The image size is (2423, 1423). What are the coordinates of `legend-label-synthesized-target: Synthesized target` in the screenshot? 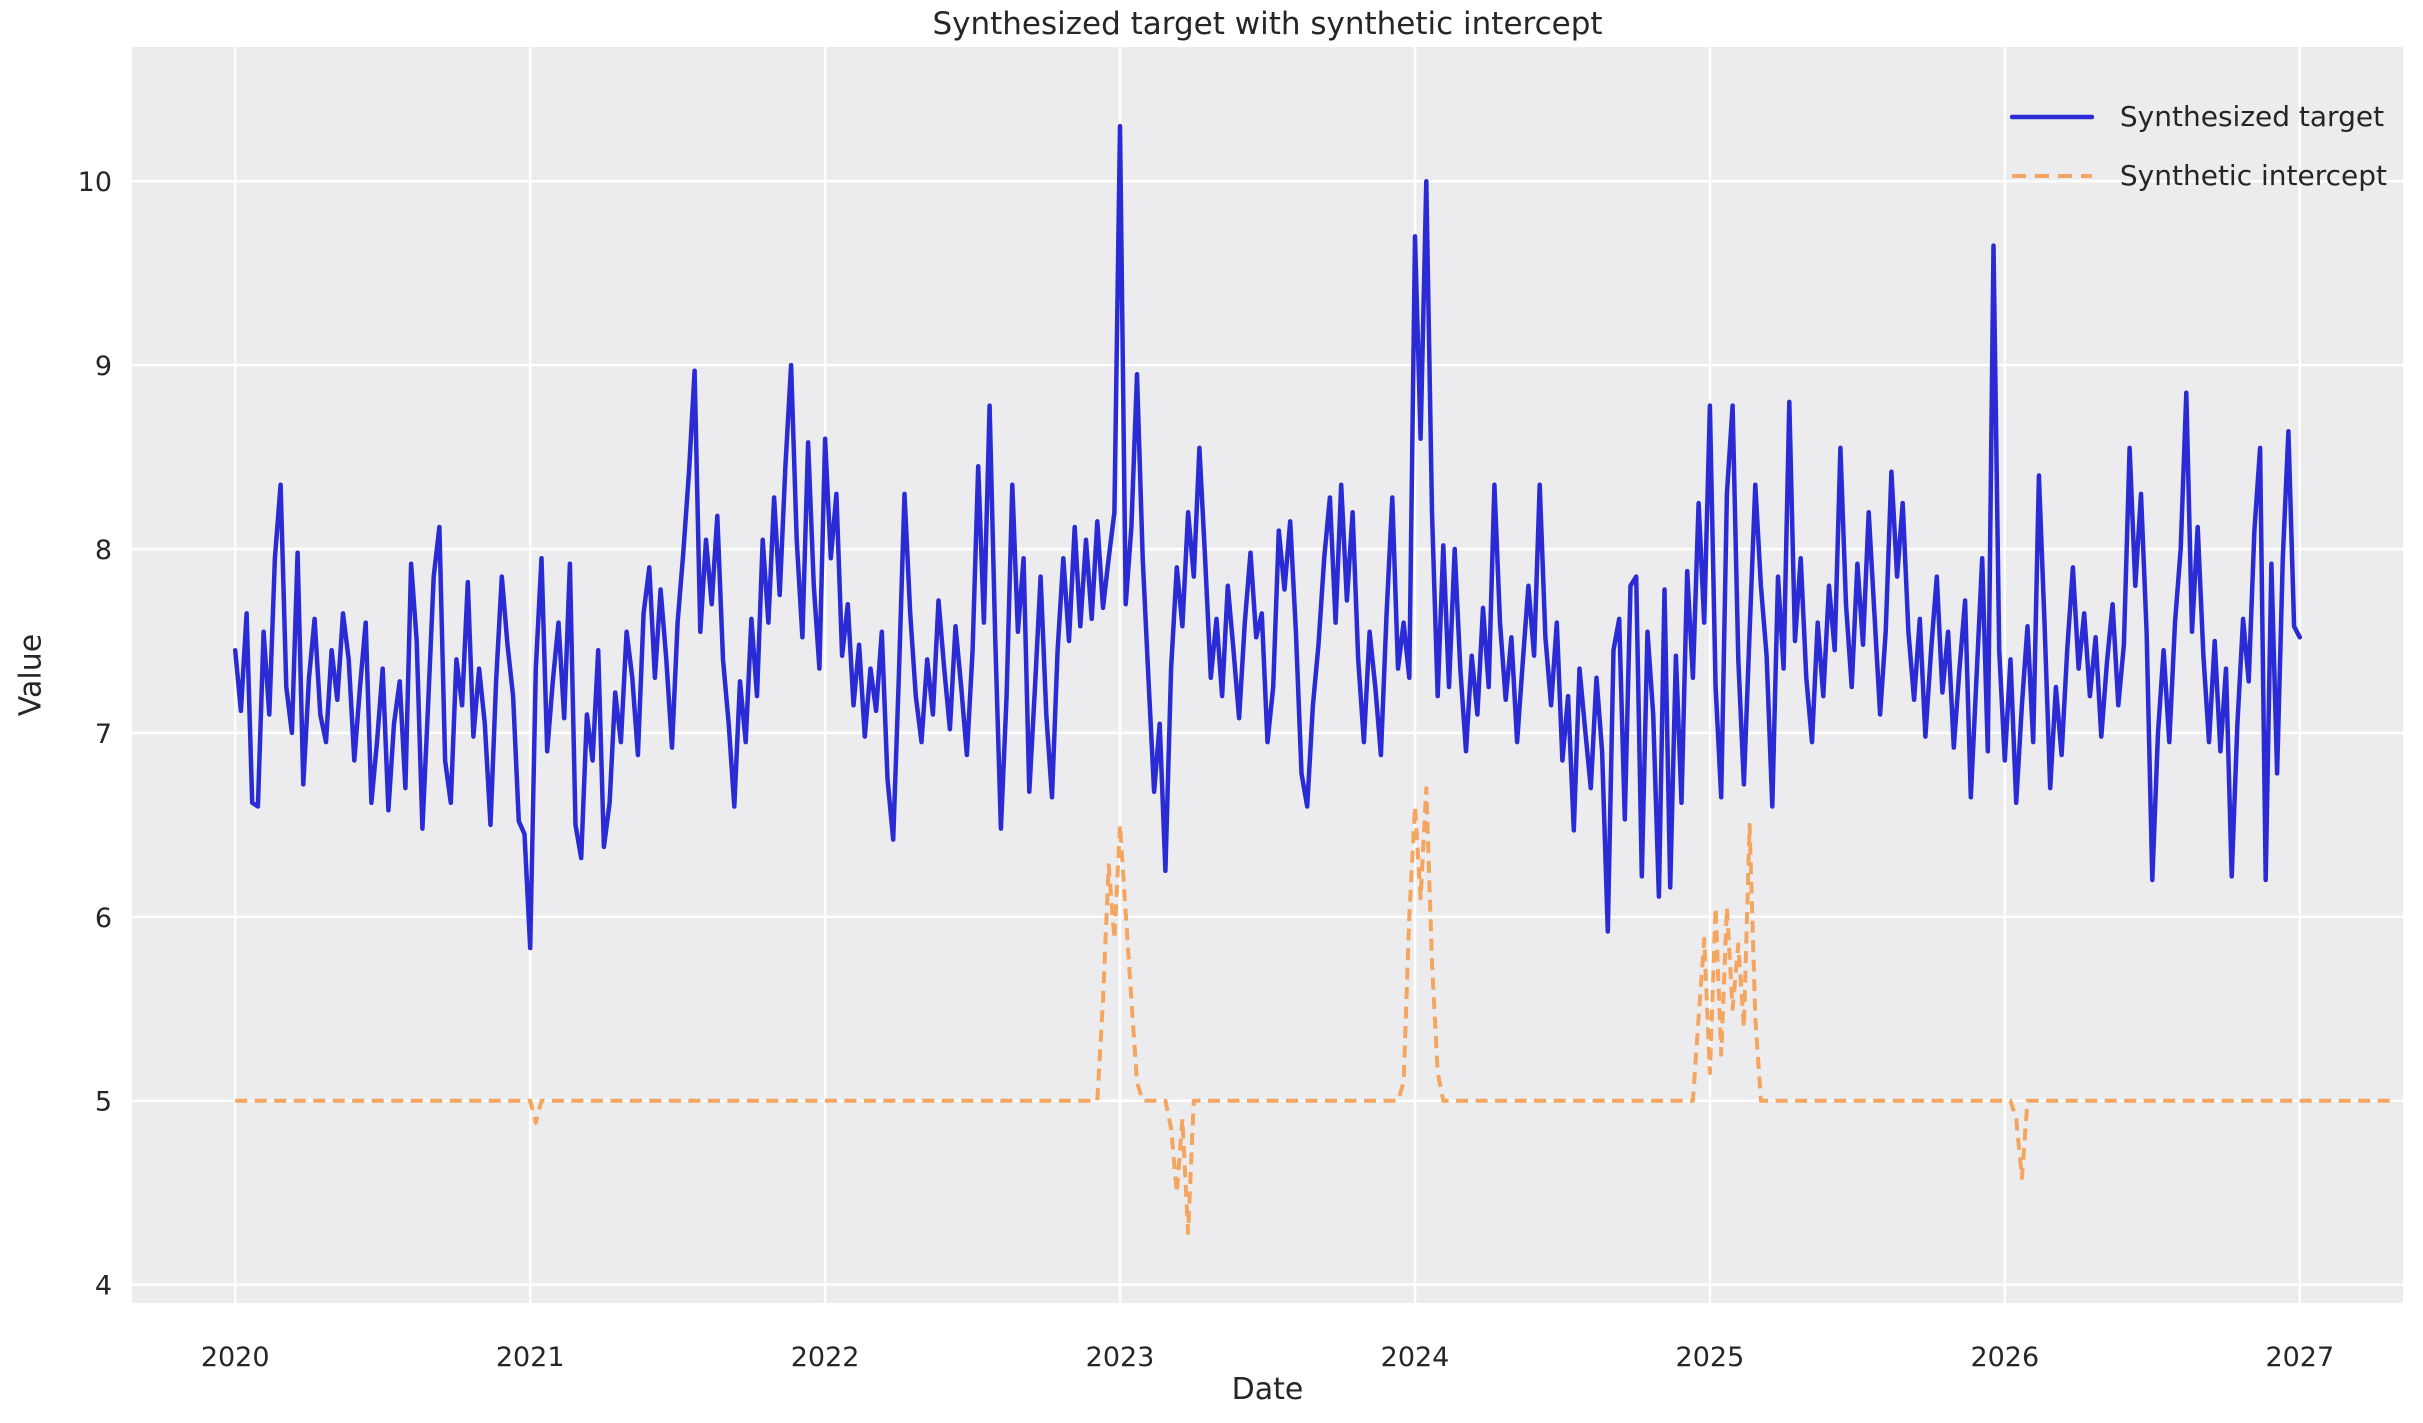 It's located at (2252, 116).